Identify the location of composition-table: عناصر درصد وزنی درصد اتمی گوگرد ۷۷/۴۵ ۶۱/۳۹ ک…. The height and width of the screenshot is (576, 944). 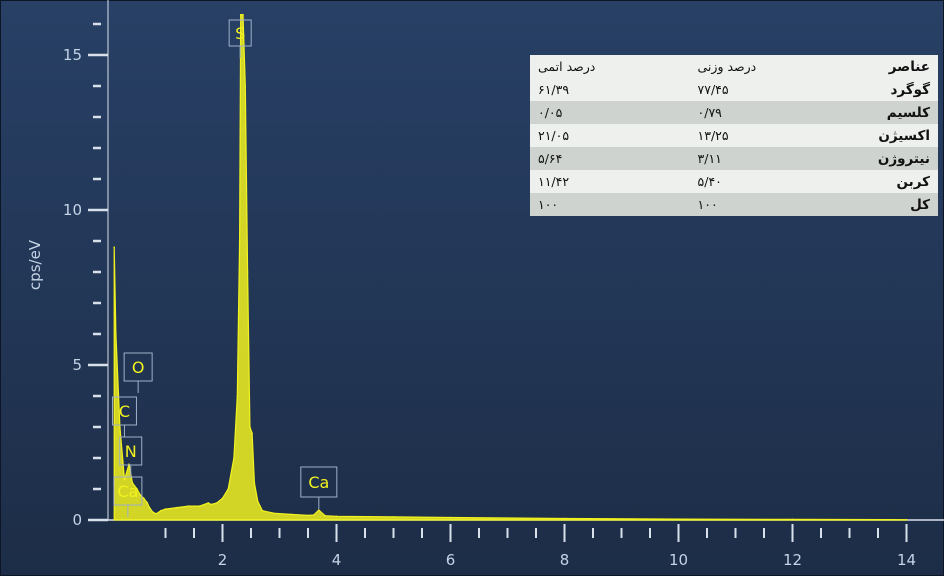
(734, 135).